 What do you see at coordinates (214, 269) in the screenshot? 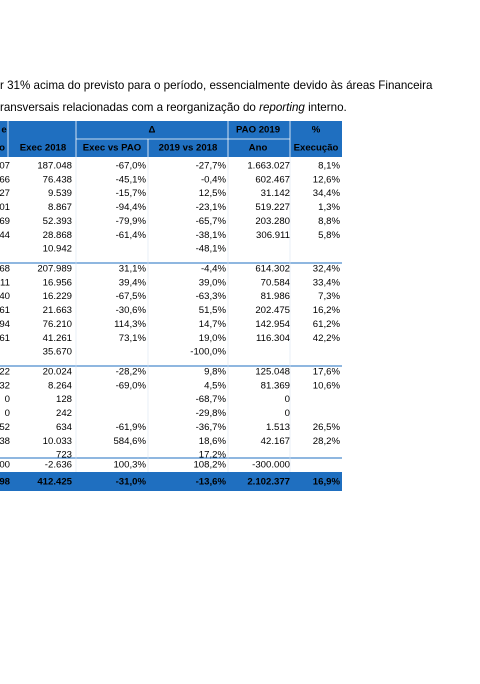
I see `table-cell: -4,4%` at bounding box center [214, 269].